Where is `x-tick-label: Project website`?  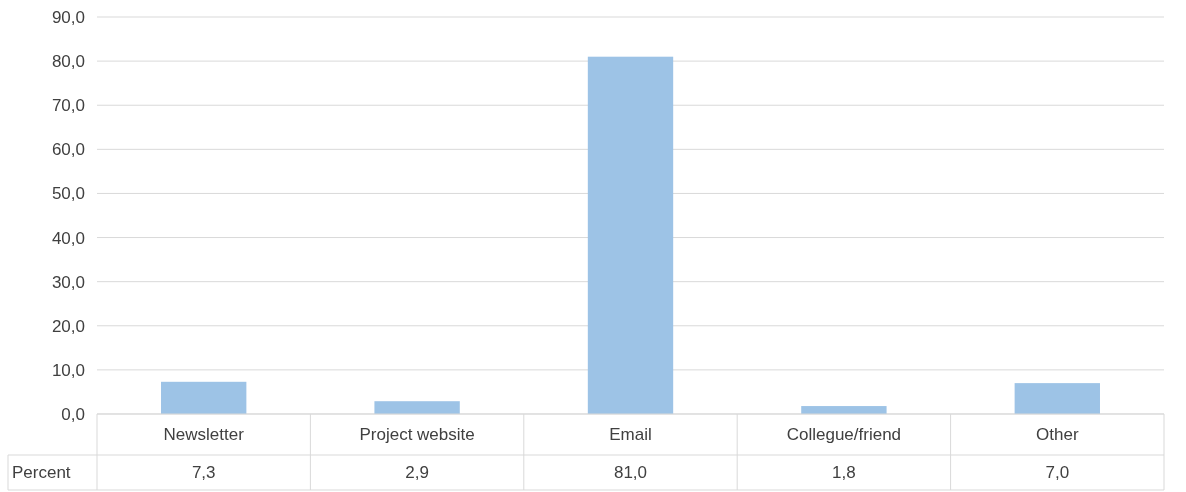 x-tick-label: Project website is located at coordinates (417, 435).